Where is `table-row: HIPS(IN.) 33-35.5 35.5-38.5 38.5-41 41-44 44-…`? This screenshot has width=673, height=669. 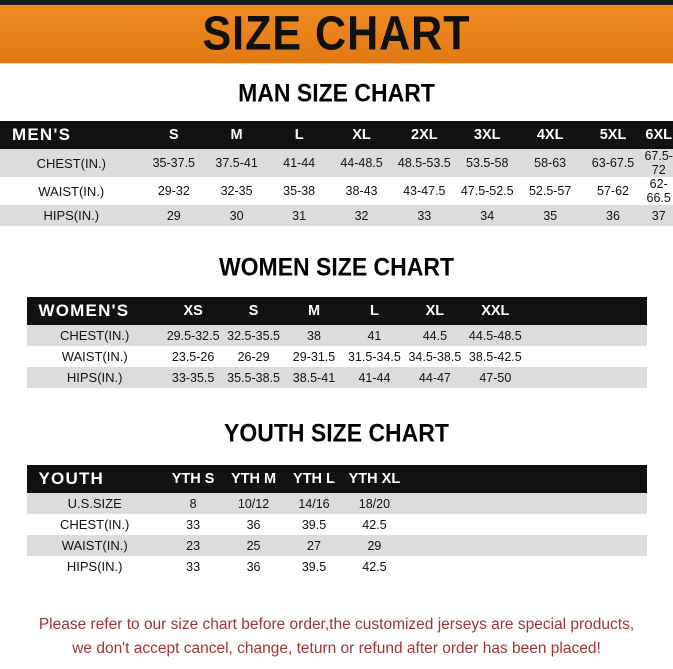
table-row: HIPS(IN.) 33-35.5 35.5-38.5 38.5-41 41-44 44-… is located at coordinates (336, 377).